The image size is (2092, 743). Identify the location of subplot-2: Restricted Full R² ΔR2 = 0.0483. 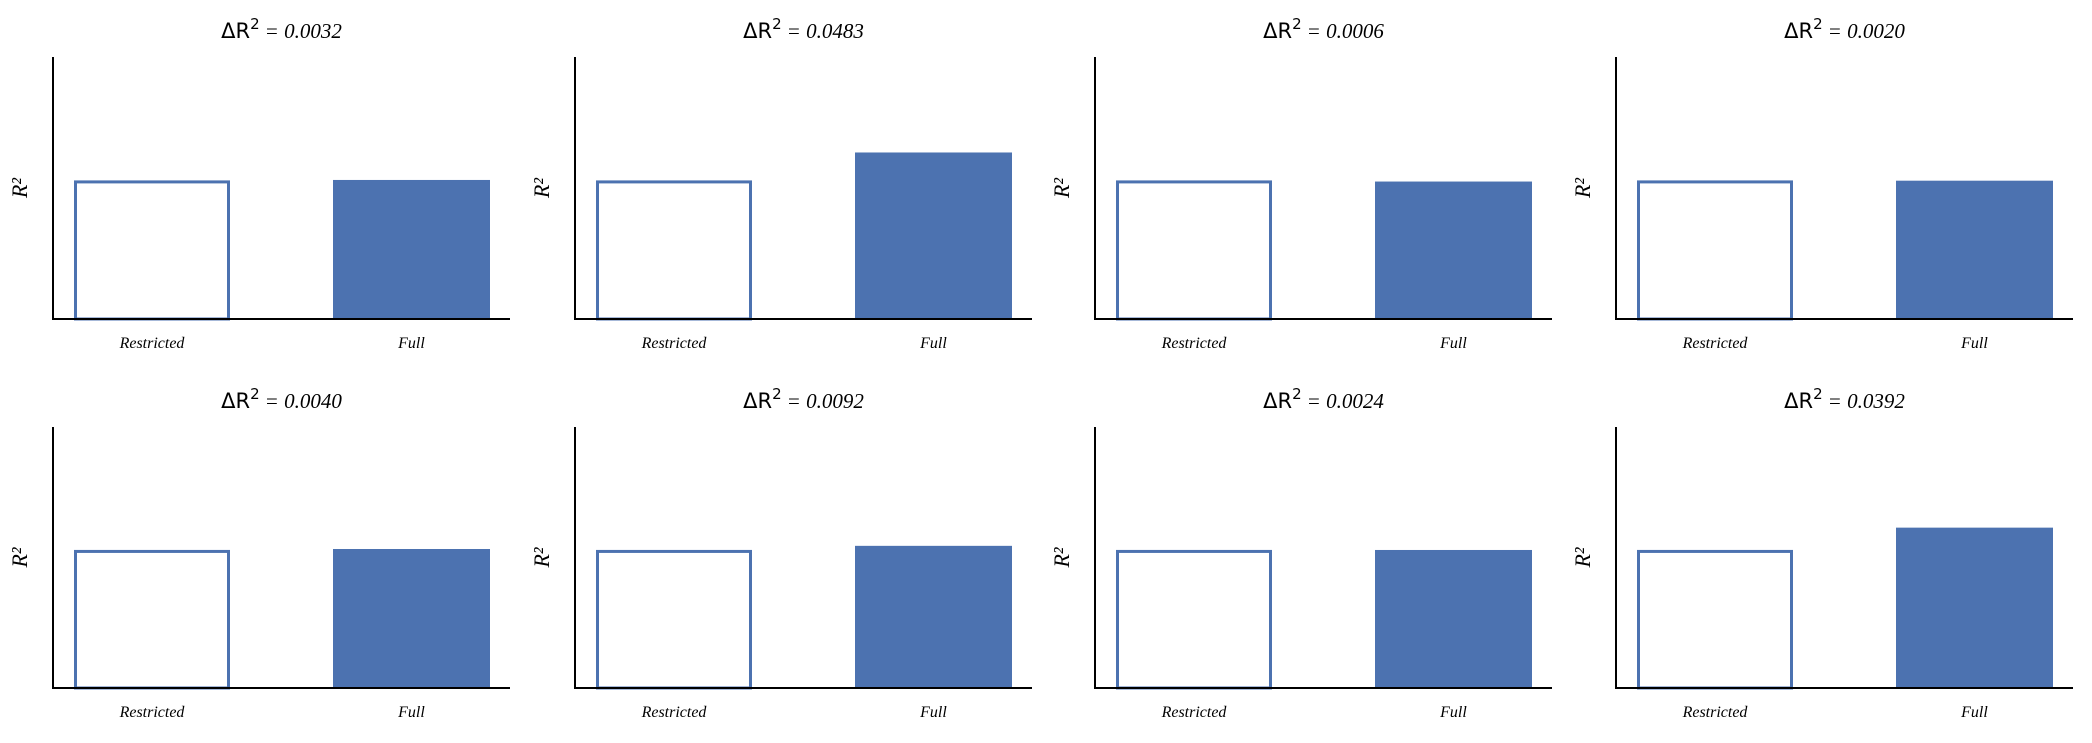
(780, 183).